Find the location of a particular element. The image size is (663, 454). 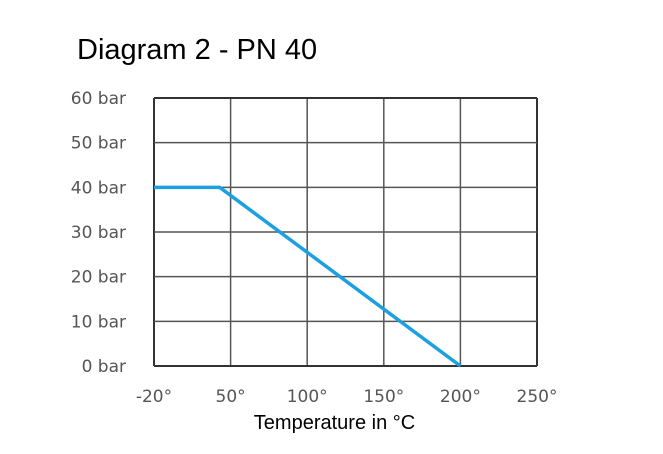

chart-title: Diagram 2 - PN 40 is located at coordinates (197, 50).